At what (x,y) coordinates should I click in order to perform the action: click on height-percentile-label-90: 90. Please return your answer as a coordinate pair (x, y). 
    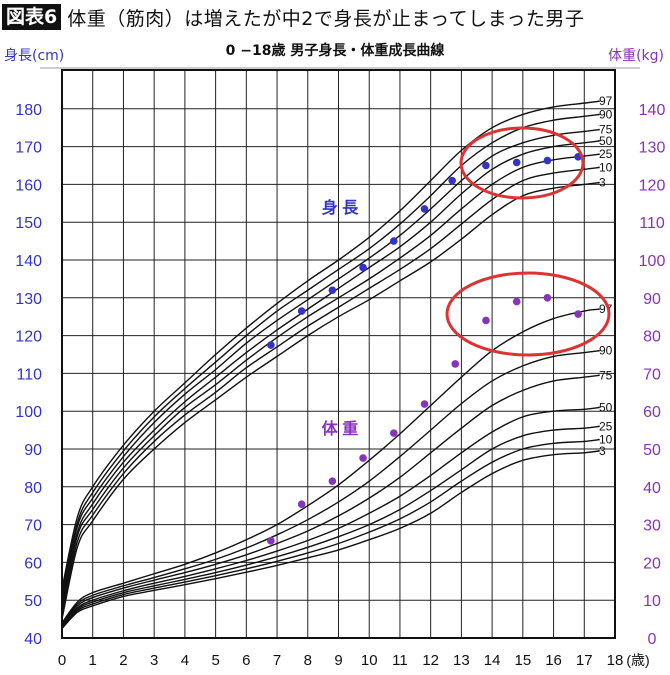
    Looking at the image, I should click on (606, 114).